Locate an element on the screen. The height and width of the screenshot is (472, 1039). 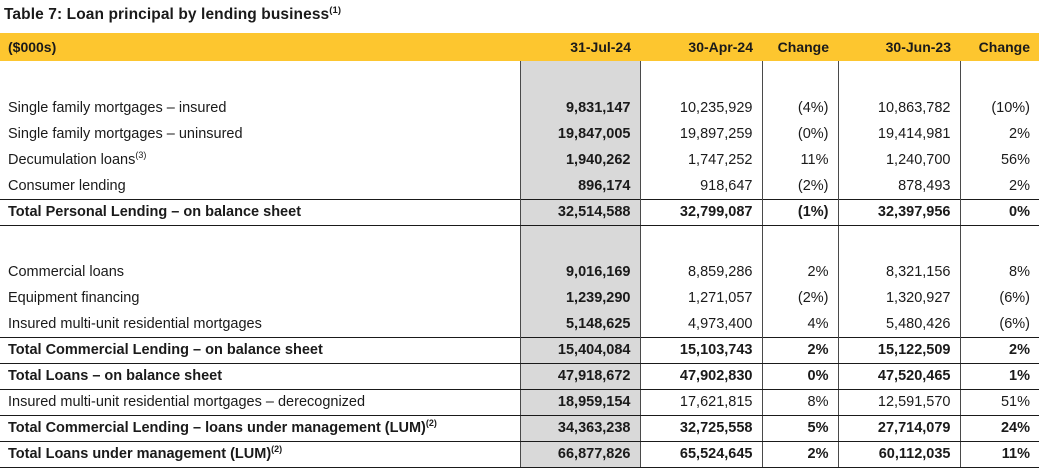
cell-value-current: 47,918,672 is located at coordinates (579, 376).